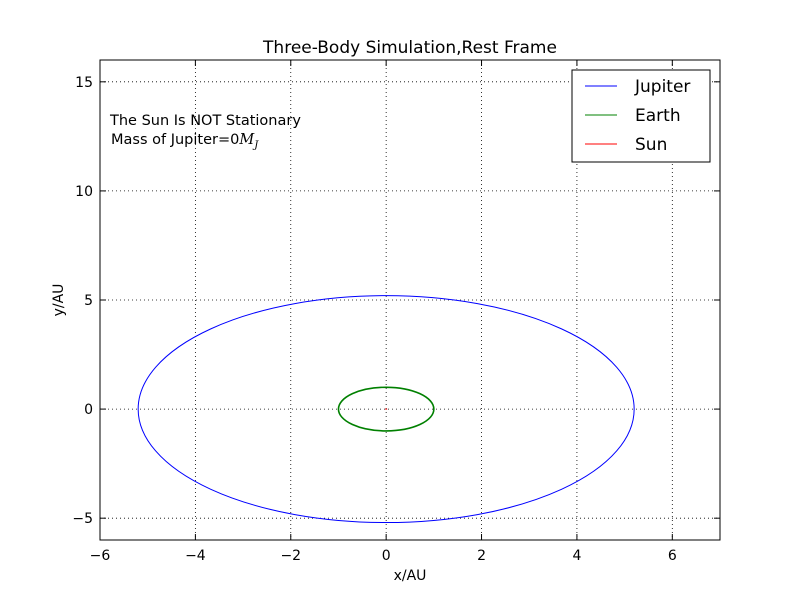  I want to click on legend: Jupiter Earth Sun, so click(641, 116).